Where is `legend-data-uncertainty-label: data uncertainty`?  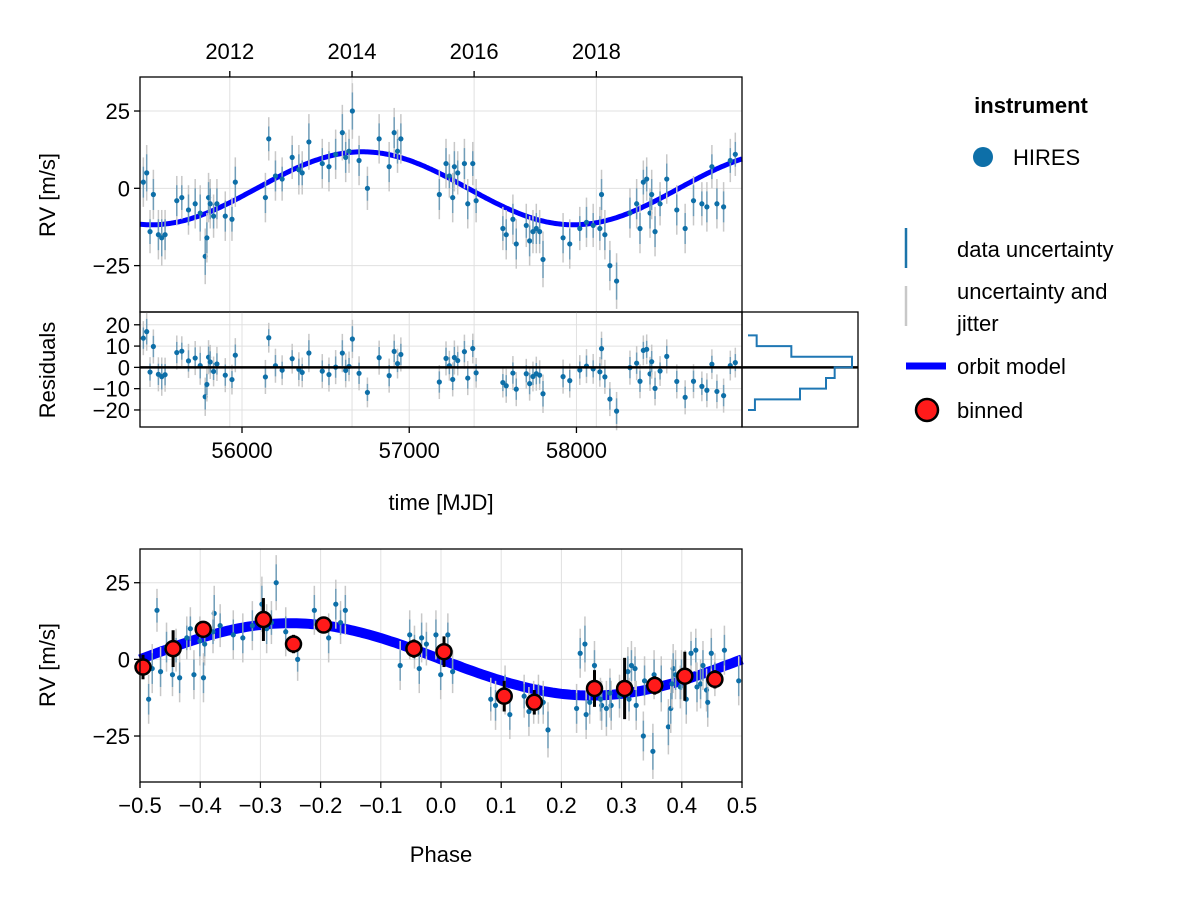
legend-data-uncertainty-label: data uncertainty is located at coordinates (1035, 249).